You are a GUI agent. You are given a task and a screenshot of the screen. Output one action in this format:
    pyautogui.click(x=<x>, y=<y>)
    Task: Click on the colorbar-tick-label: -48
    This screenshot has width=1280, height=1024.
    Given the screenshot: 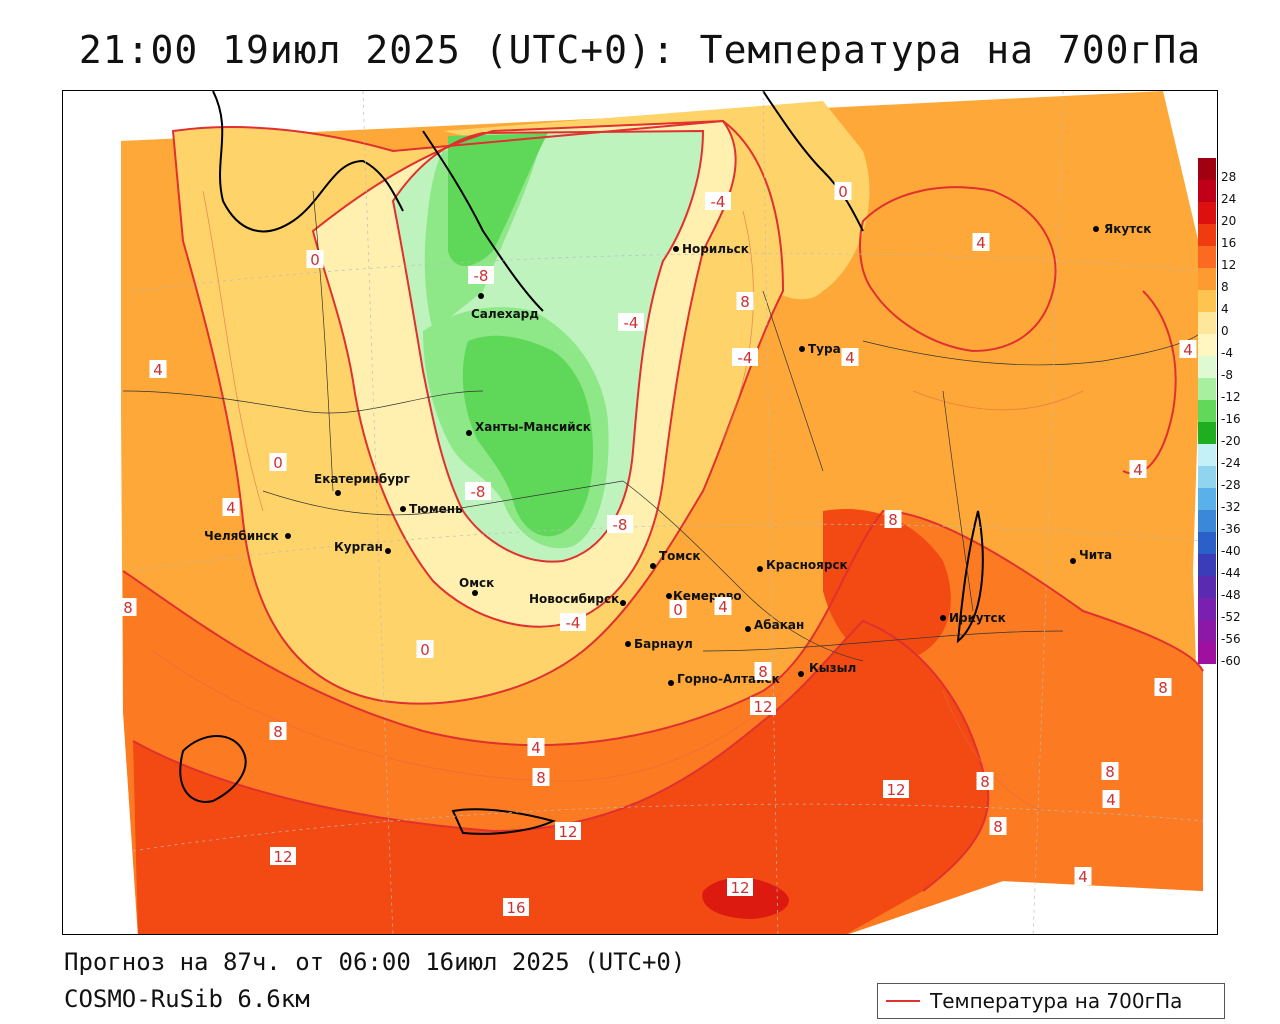 What is the action you would take?
    pyautogui.click(x=1231, y=595)
    